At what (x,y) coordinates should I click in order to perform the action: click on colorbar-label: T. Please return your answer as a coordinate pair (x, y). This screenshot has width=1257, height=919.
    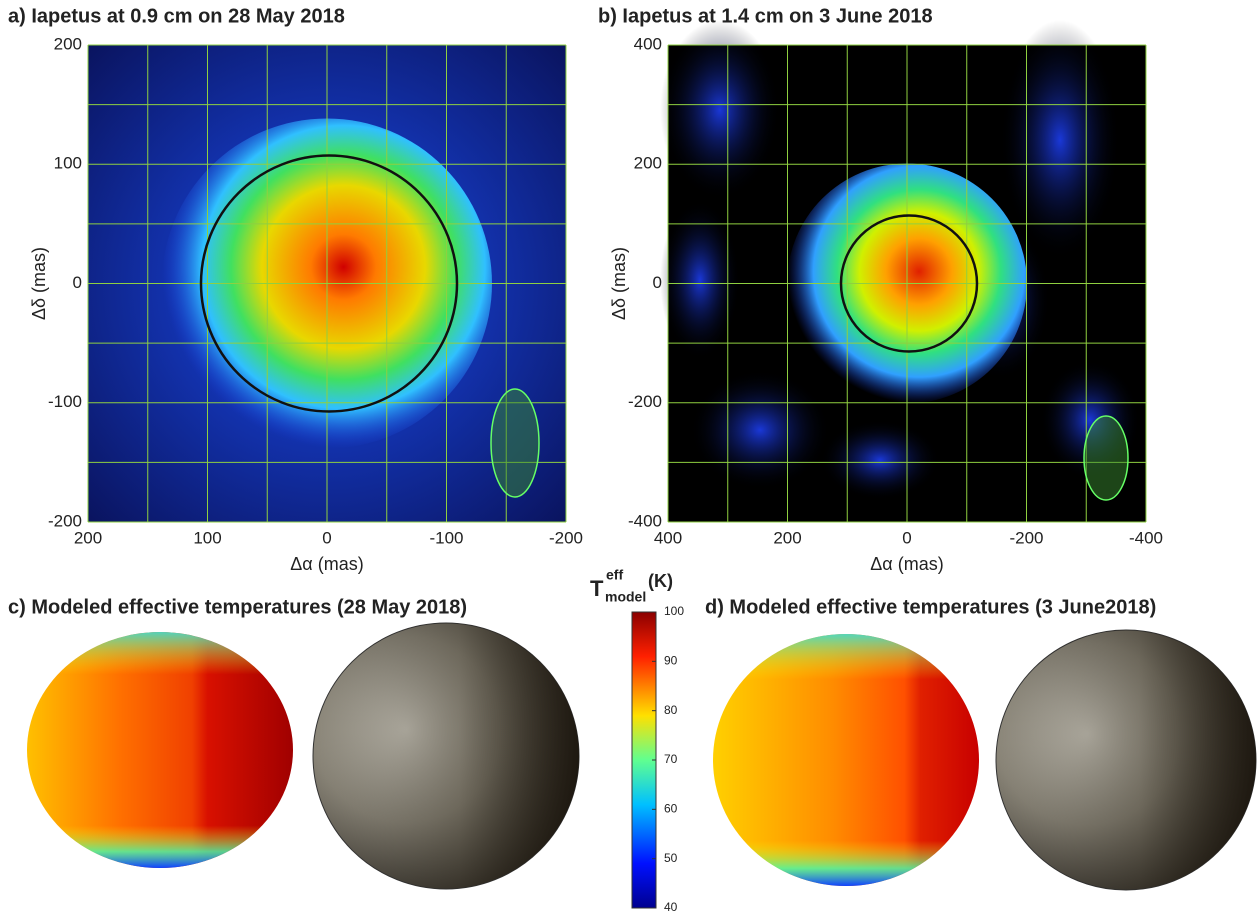
    Looking at the image, I should click on (597, 588).